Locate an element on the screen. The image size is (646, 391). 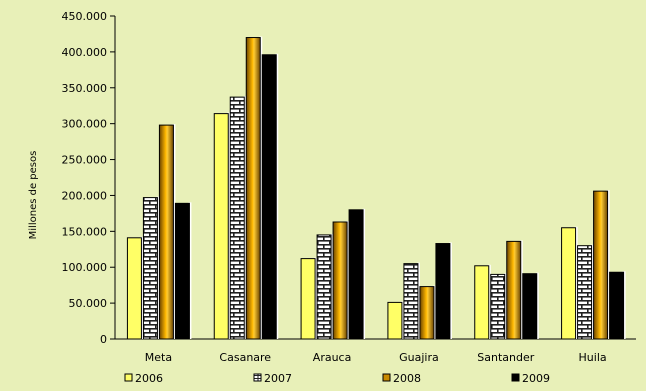
bar-2009-guajira is located at coordinates (443, 291).